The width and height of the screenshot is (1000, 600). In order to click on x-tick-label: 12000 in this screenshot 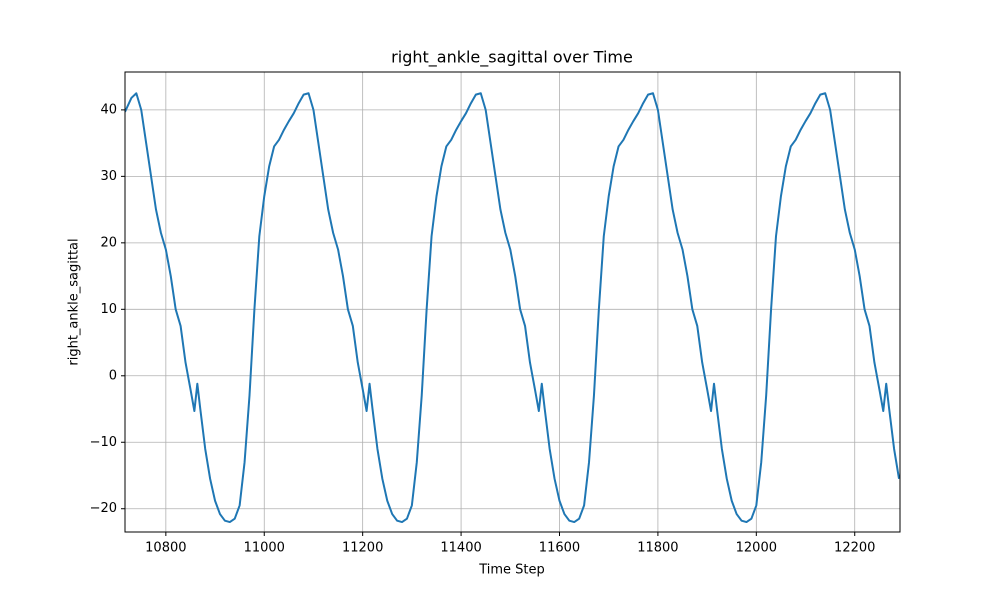, I will do `click(756, 548)`.